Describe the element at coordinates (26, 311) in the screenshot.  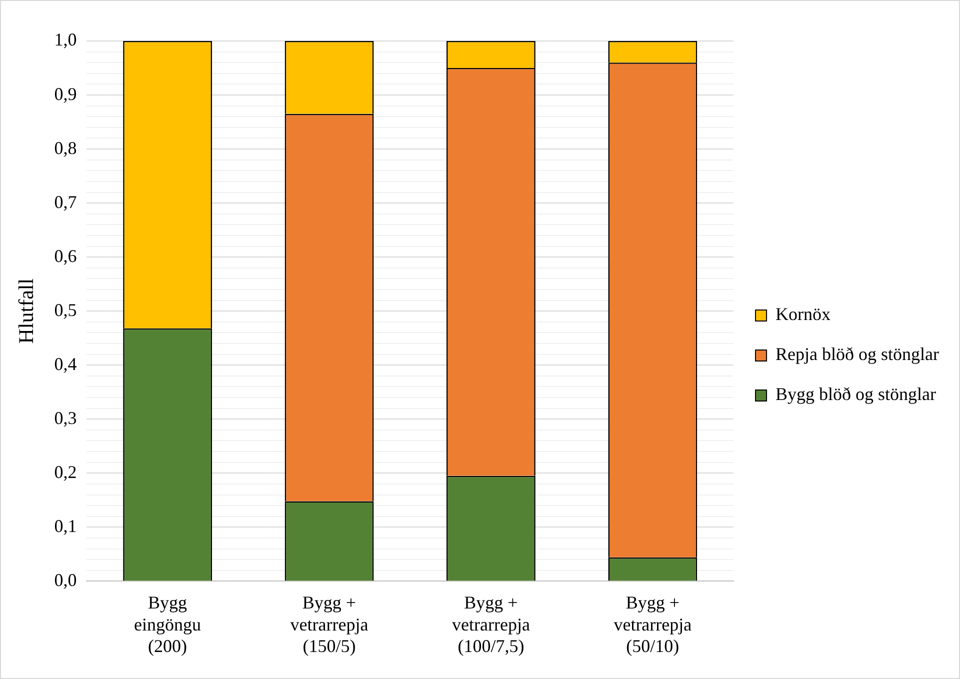
I see `y-axis-title: Hlutfall` at that location.